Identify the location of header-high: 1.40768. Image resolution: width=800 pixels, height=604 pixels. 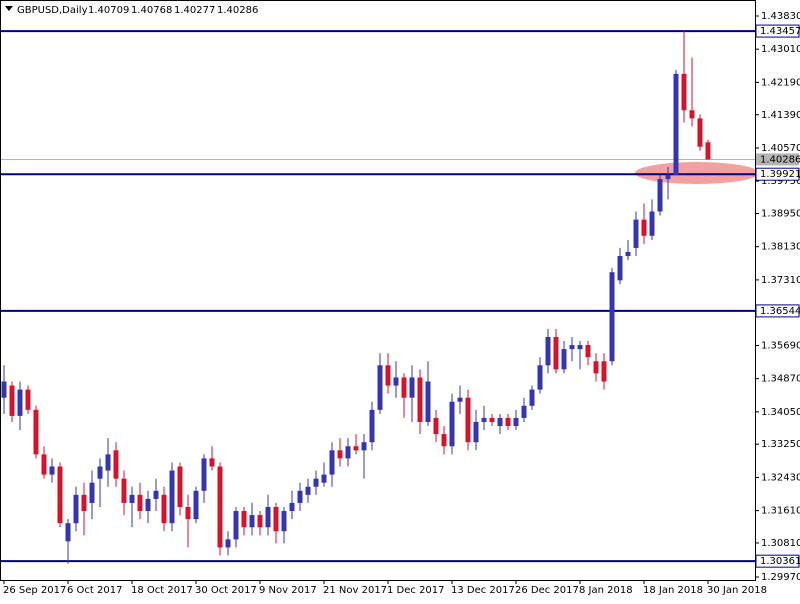
(151, 10).